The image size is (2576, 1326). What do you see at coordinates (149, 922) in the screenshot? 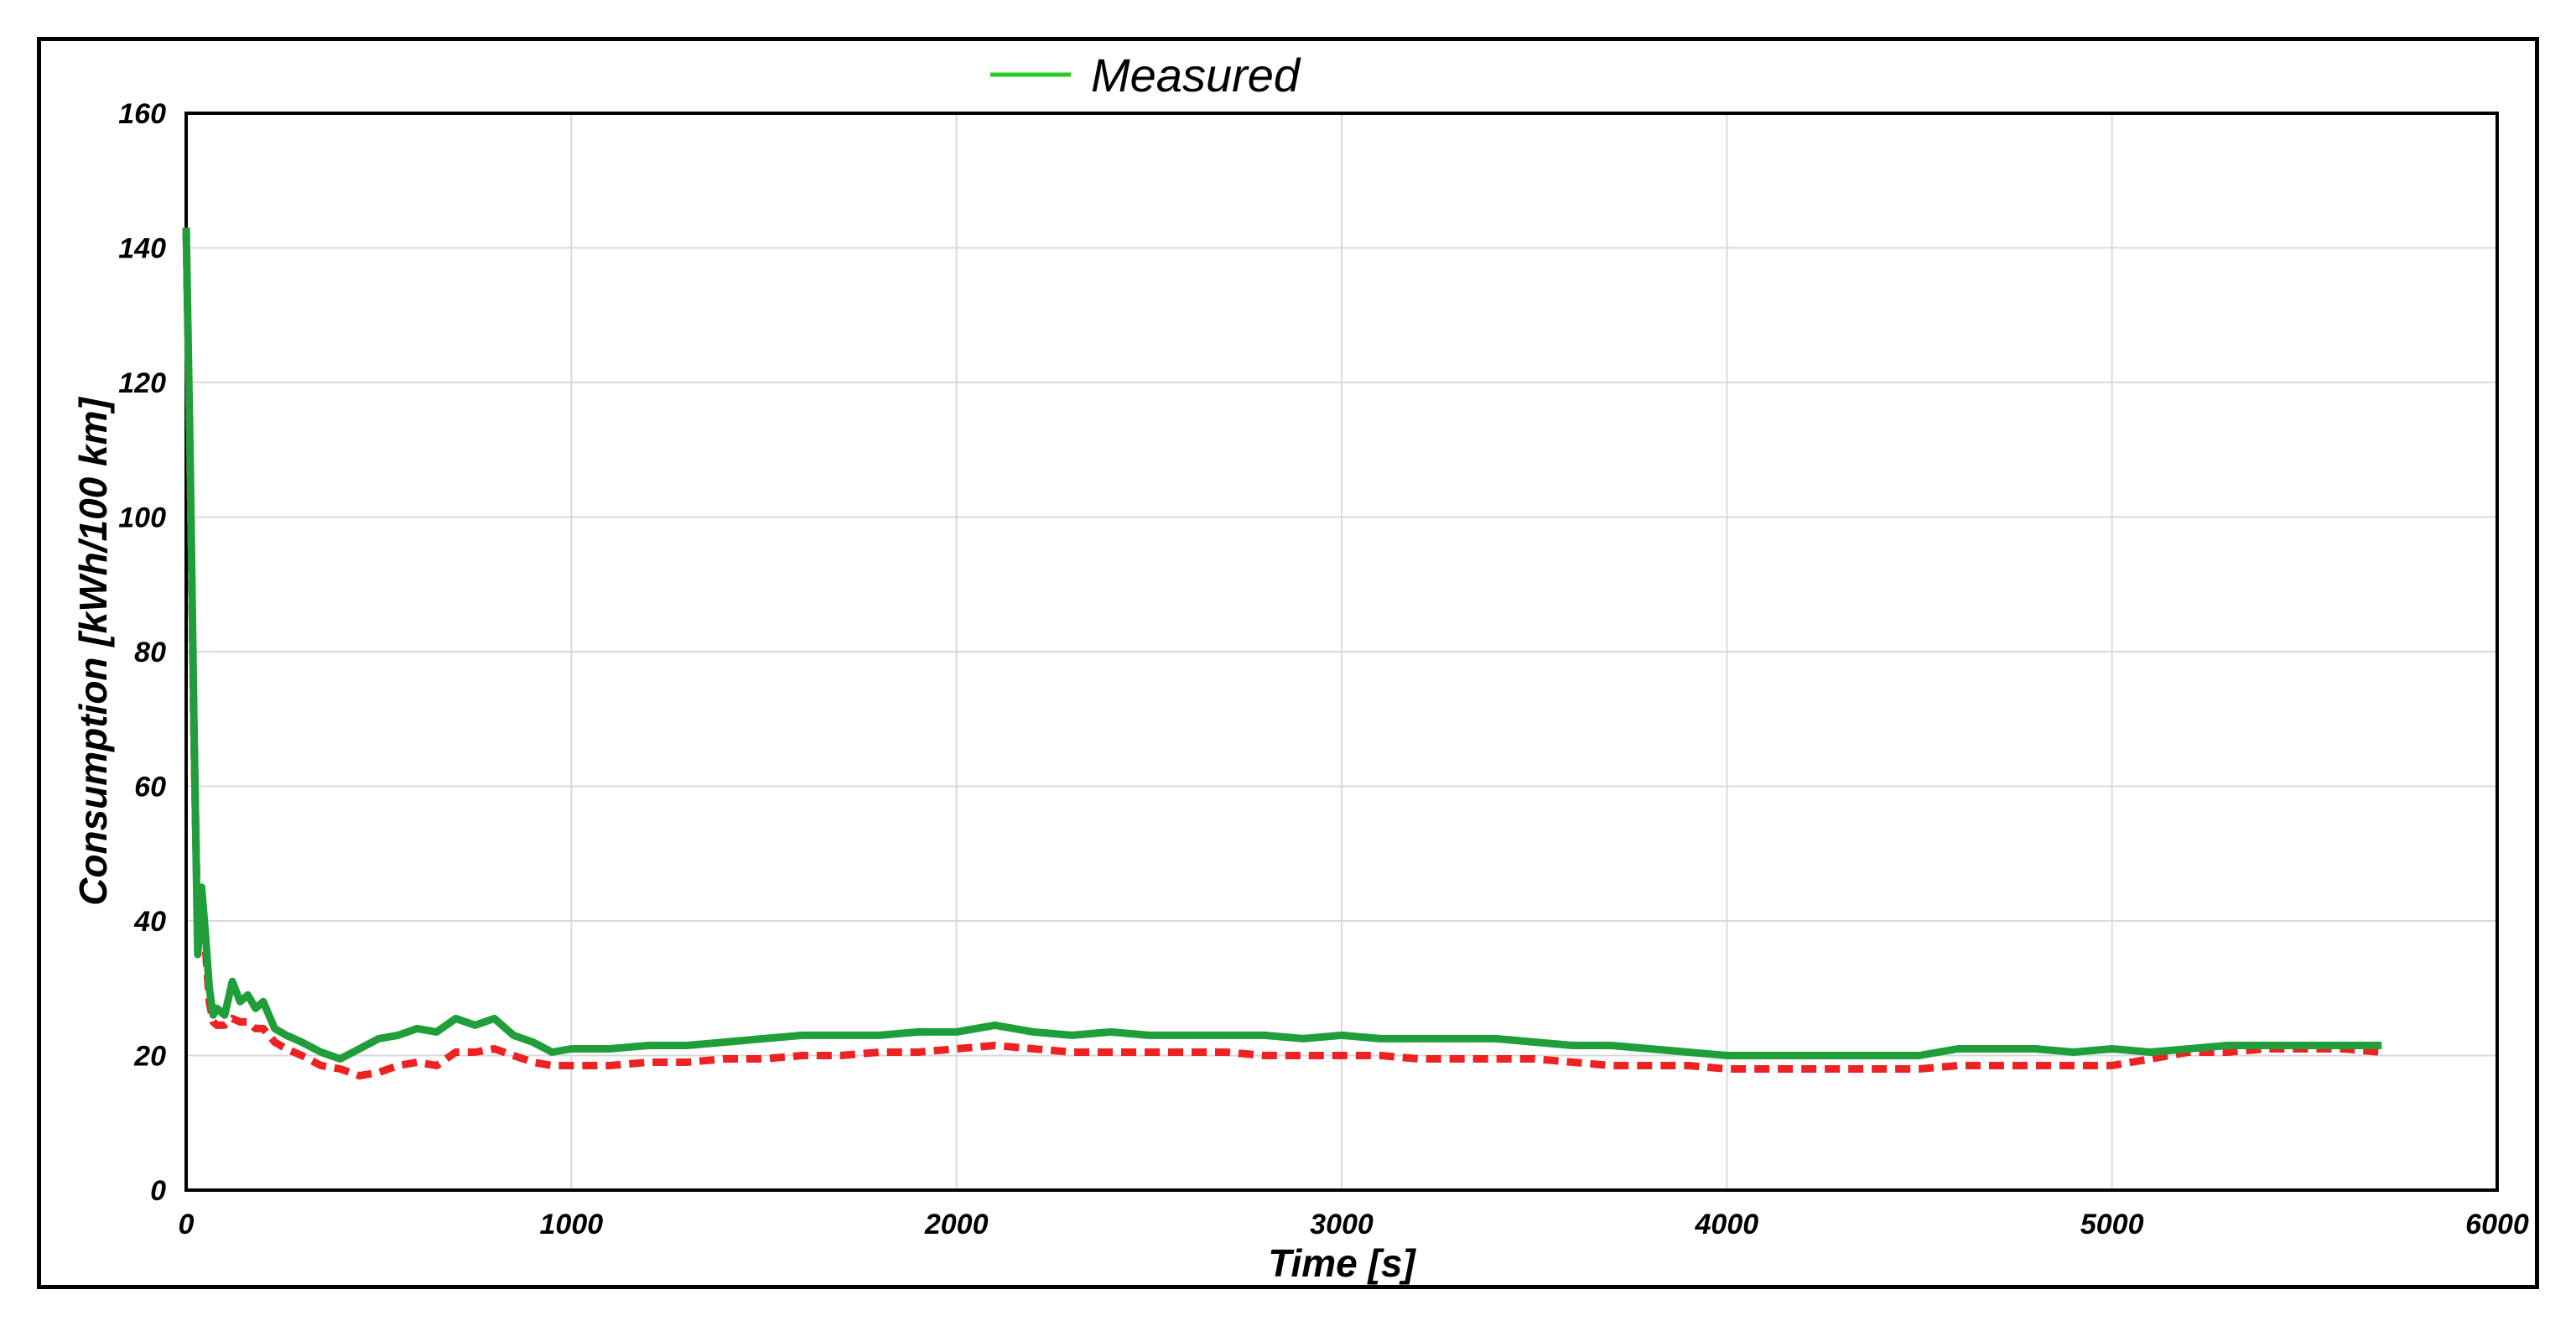
I see `y-tick-label: 40` at bounding box center [149, 922].